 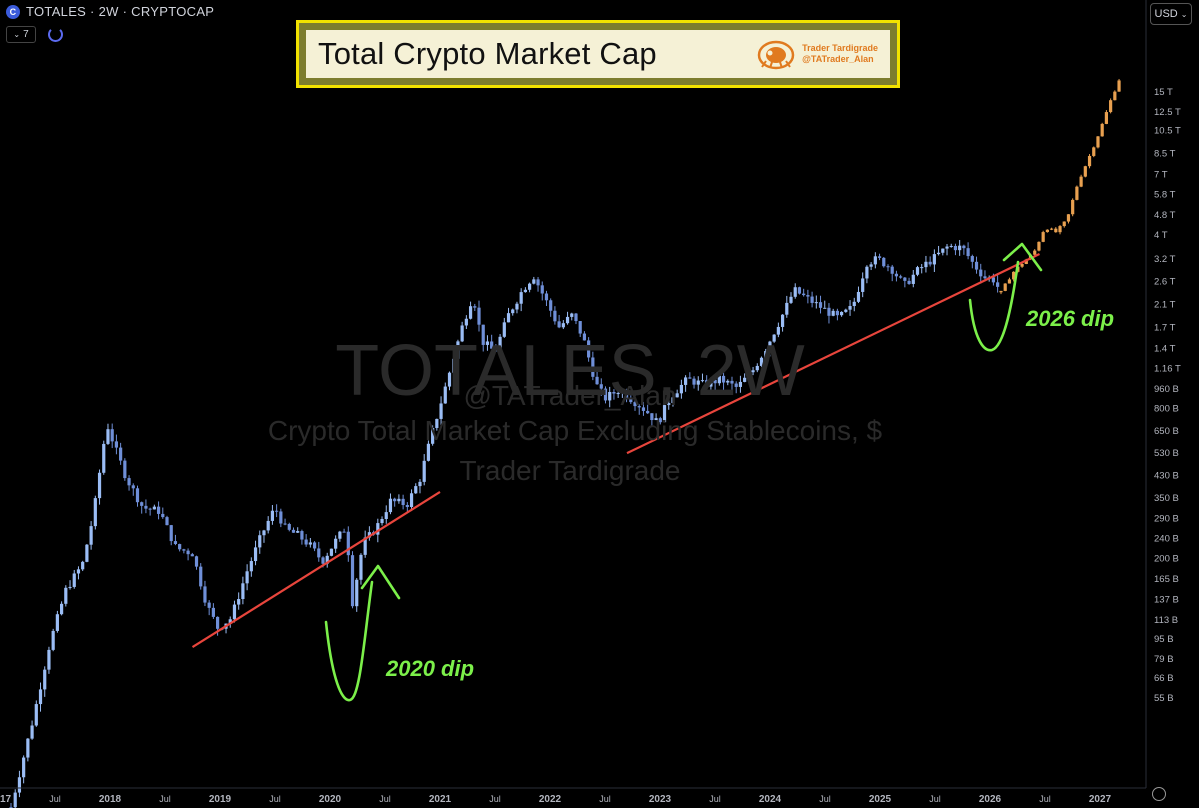 I want to click on arrowhead-2020, so click(x=380, y=582).